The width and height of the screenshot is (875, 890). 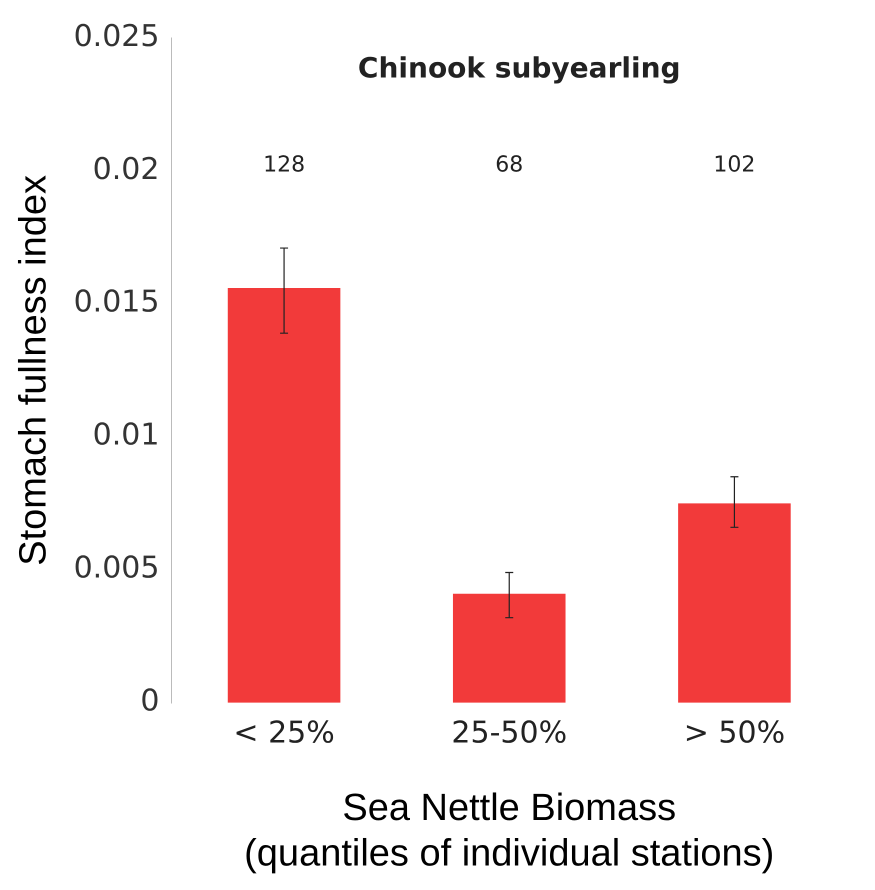 I want to click on y-tick-label: 0.005, so click(x=117, y=568).